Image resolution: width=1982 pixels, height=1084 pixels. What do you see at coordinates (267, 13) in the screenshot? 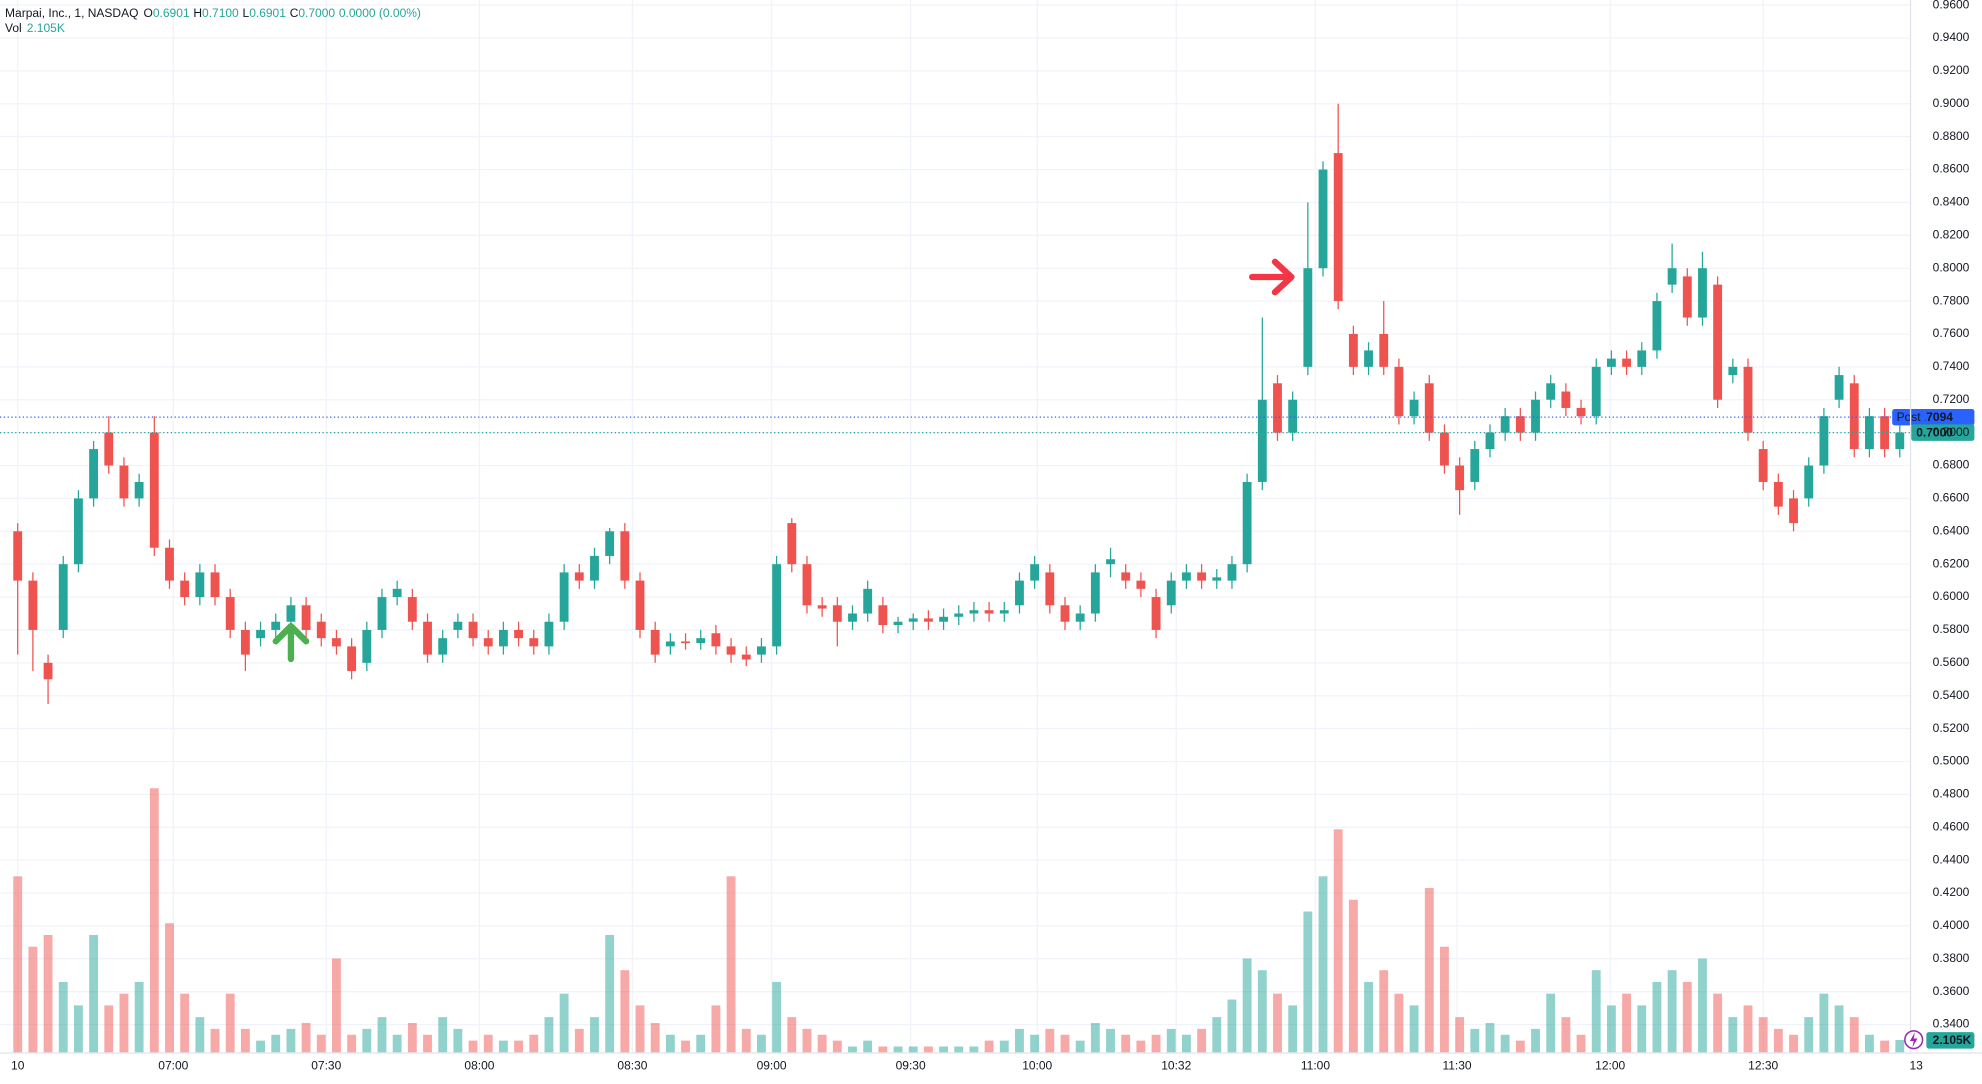
I see `ohlc-value: 0.6901` at bounding box center [267, 13].